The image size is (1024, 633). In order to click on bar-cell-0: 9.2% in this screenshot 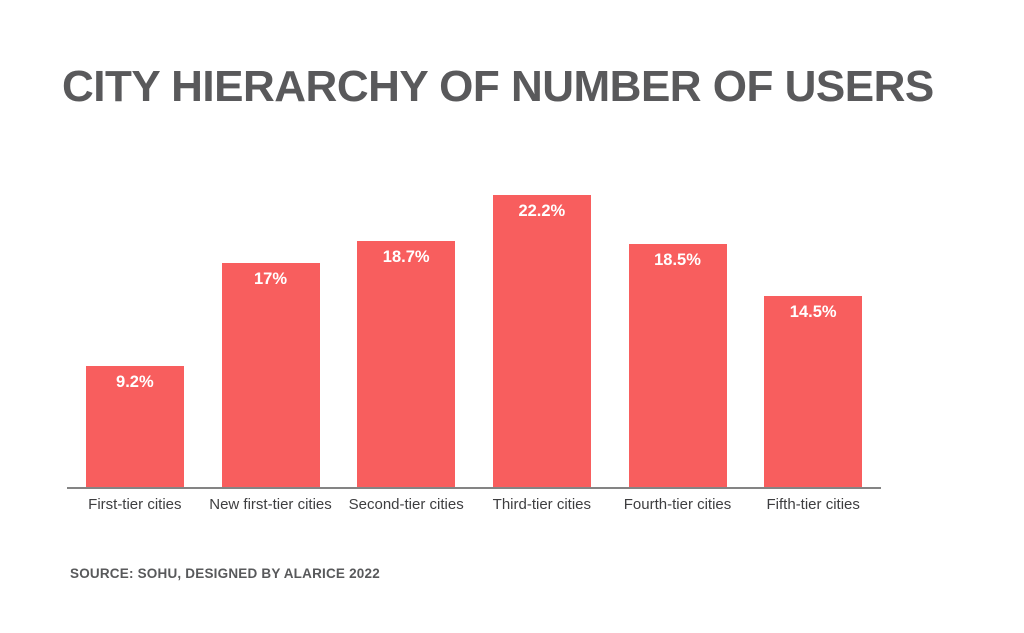, I will do `click(135, 318)`.